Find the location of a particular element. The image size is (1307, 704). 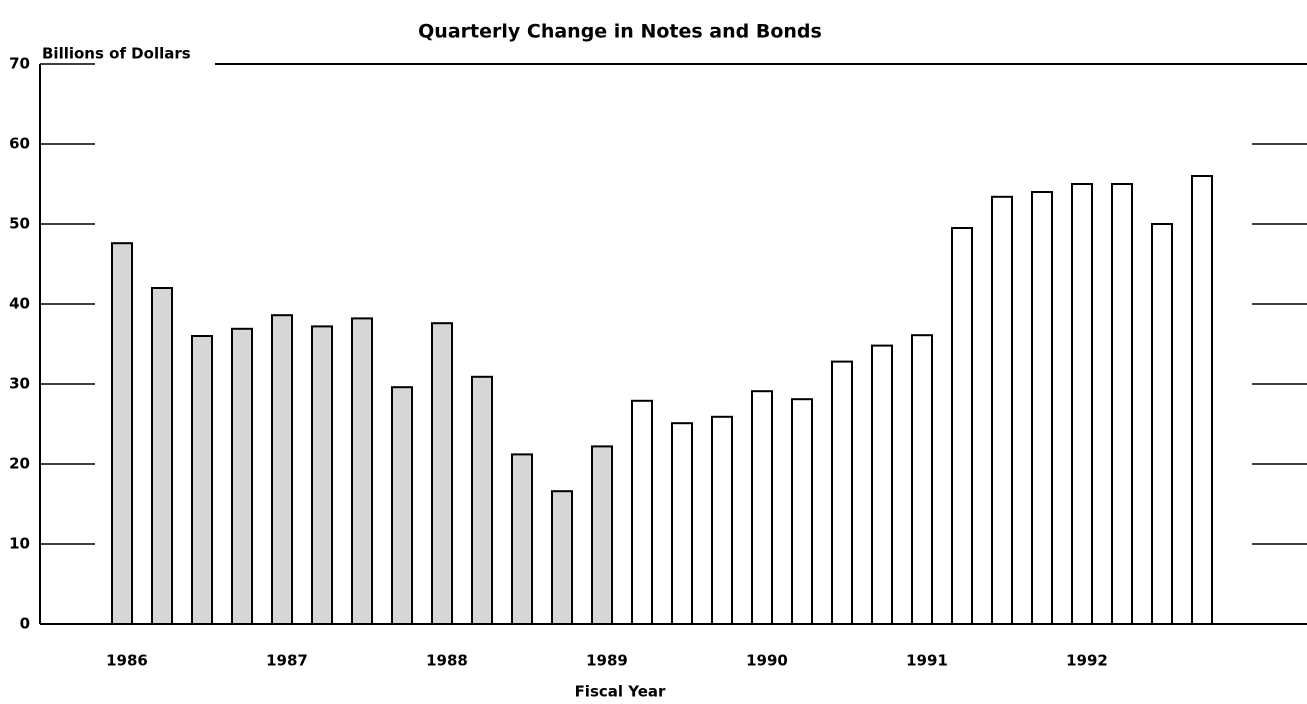

x-tick-label: 1987 is located at coordinates (287, 661).